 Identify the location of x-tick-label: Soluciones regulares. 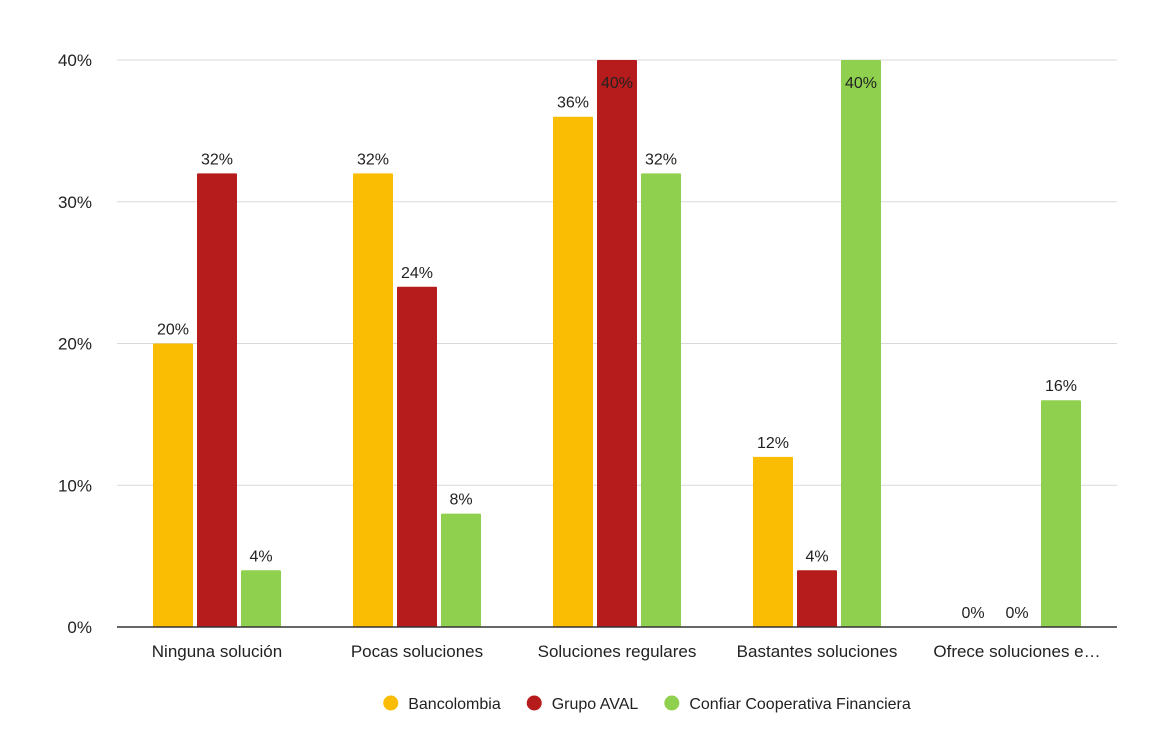
(617, 651).